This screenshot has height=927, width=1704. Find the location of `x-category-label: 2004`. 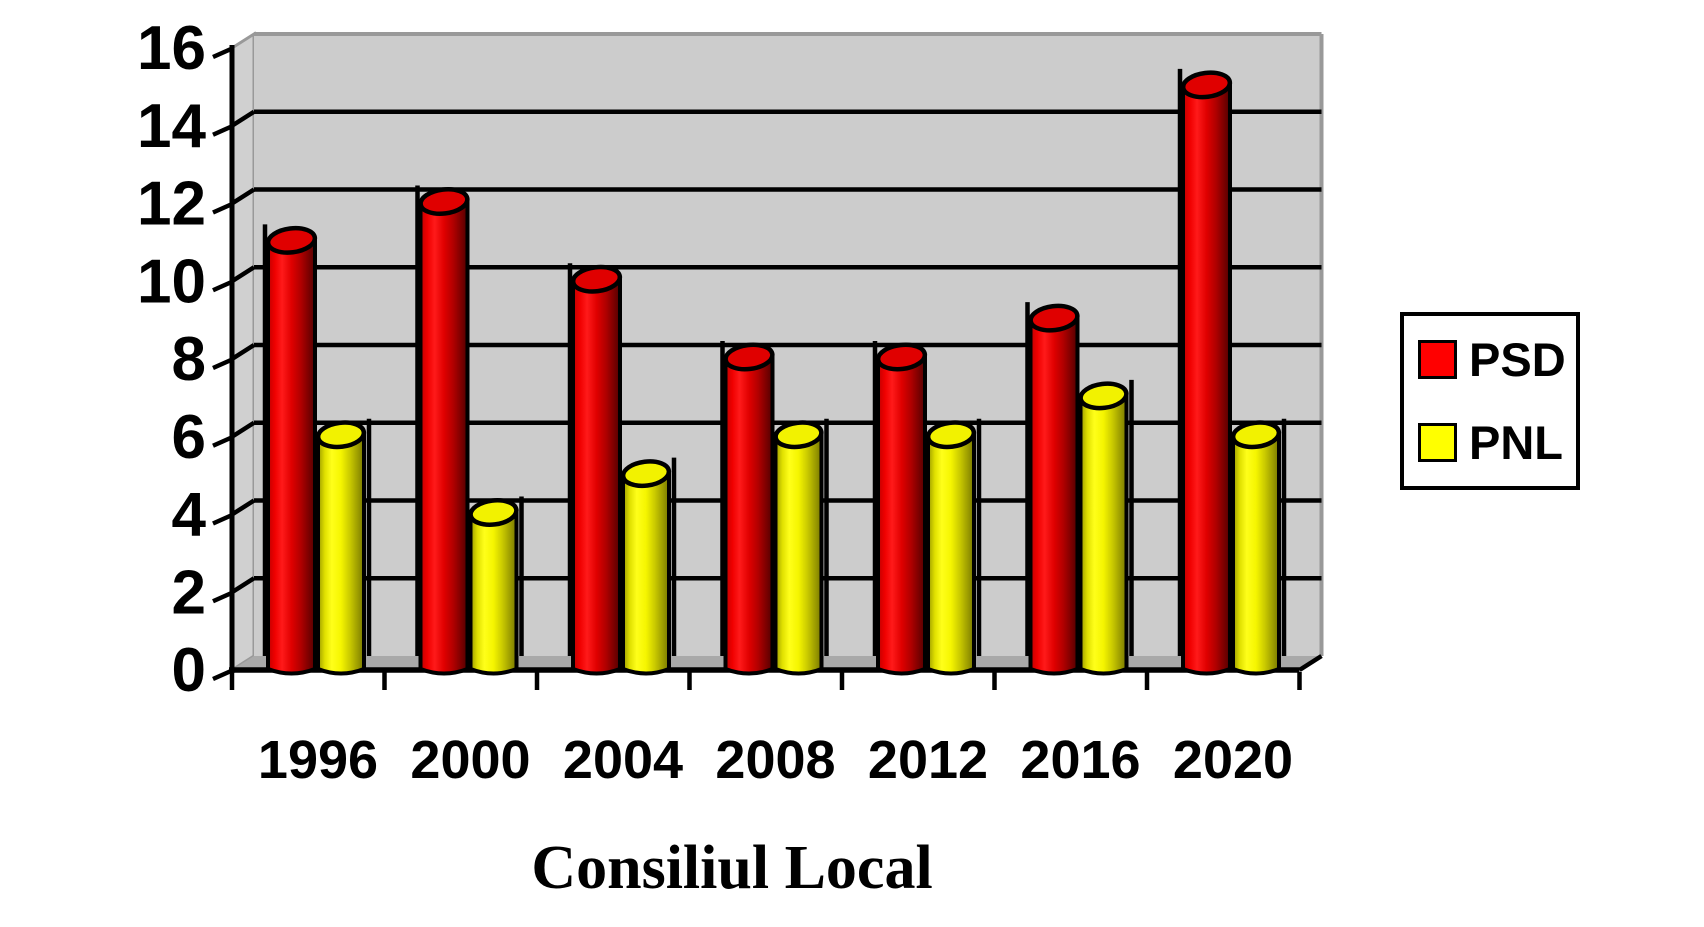

x-category-label: 2004 is located at coordinates (623, 760).